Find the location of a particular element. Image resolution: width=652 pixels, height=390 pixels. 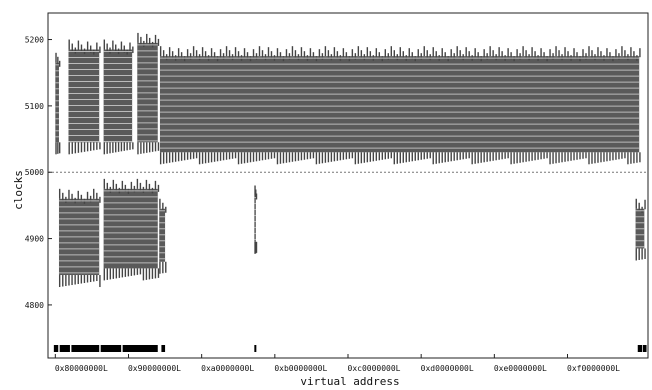

point-band is located at coordinates (118, 96).